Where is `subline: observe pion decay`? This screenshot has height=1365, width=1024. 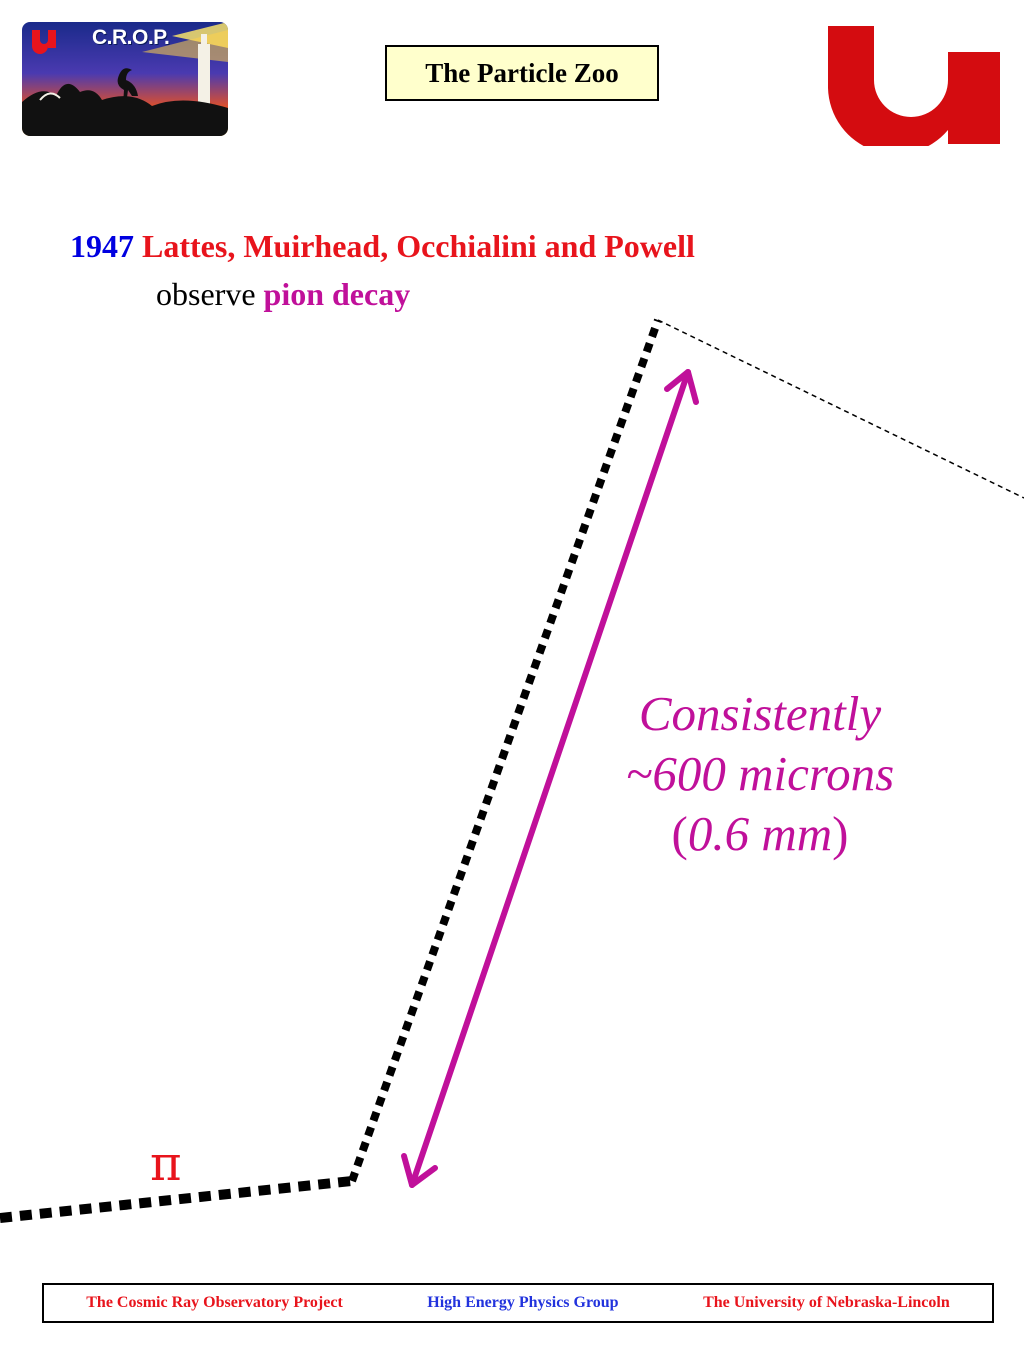
subline: observe pion decay is located at coordinates (283, 294).